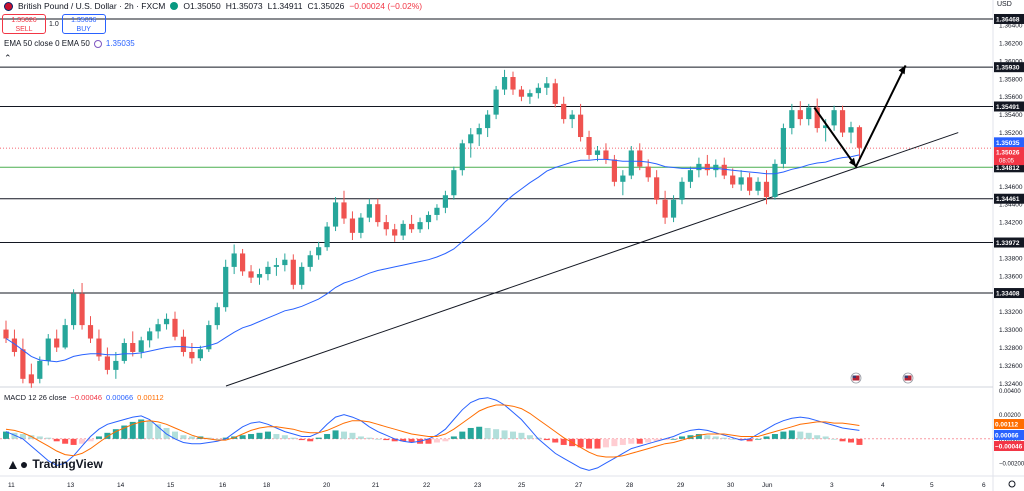  What do you see at coordinates (267, 485) in the screenshot?
I see `time-tick-label: 18` at bounding box center [267, 485].